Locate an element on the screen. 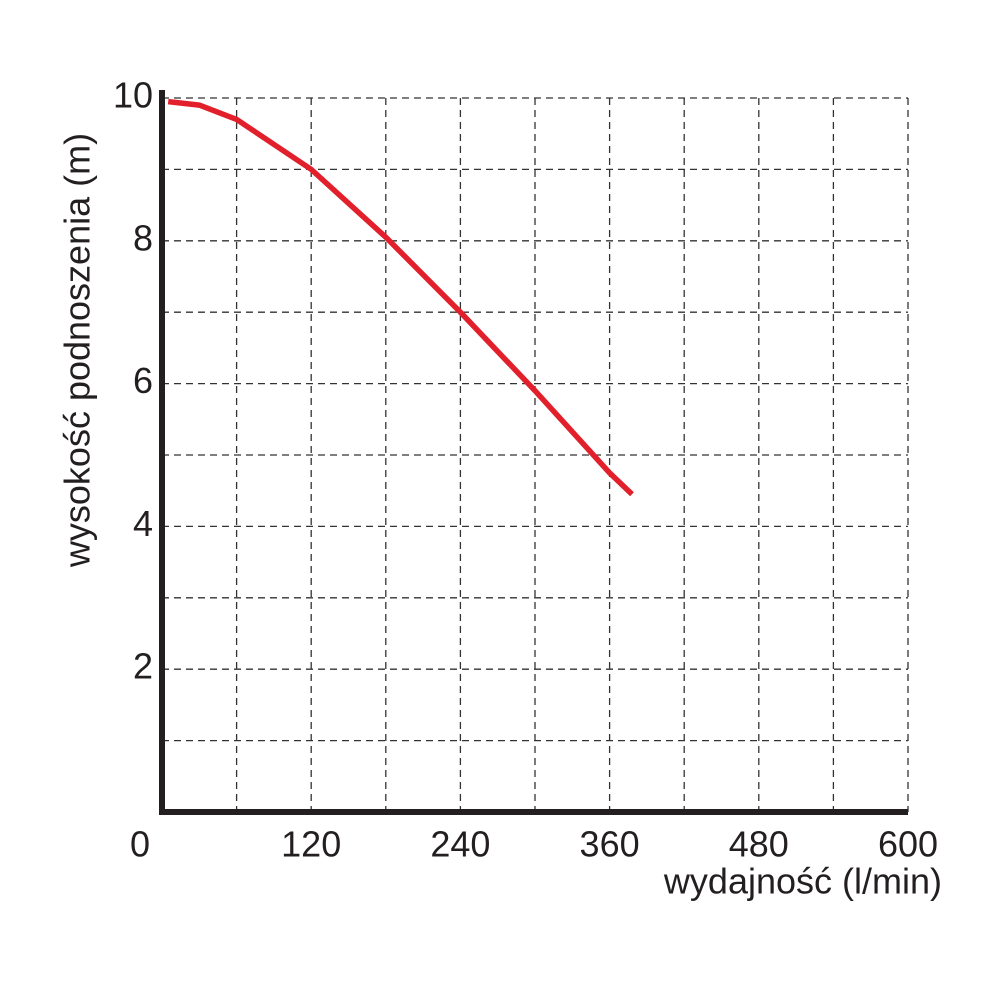 This screenshot has height=1005, width=1000. y-tick-label: 4 is located at coordinates (143, 523).